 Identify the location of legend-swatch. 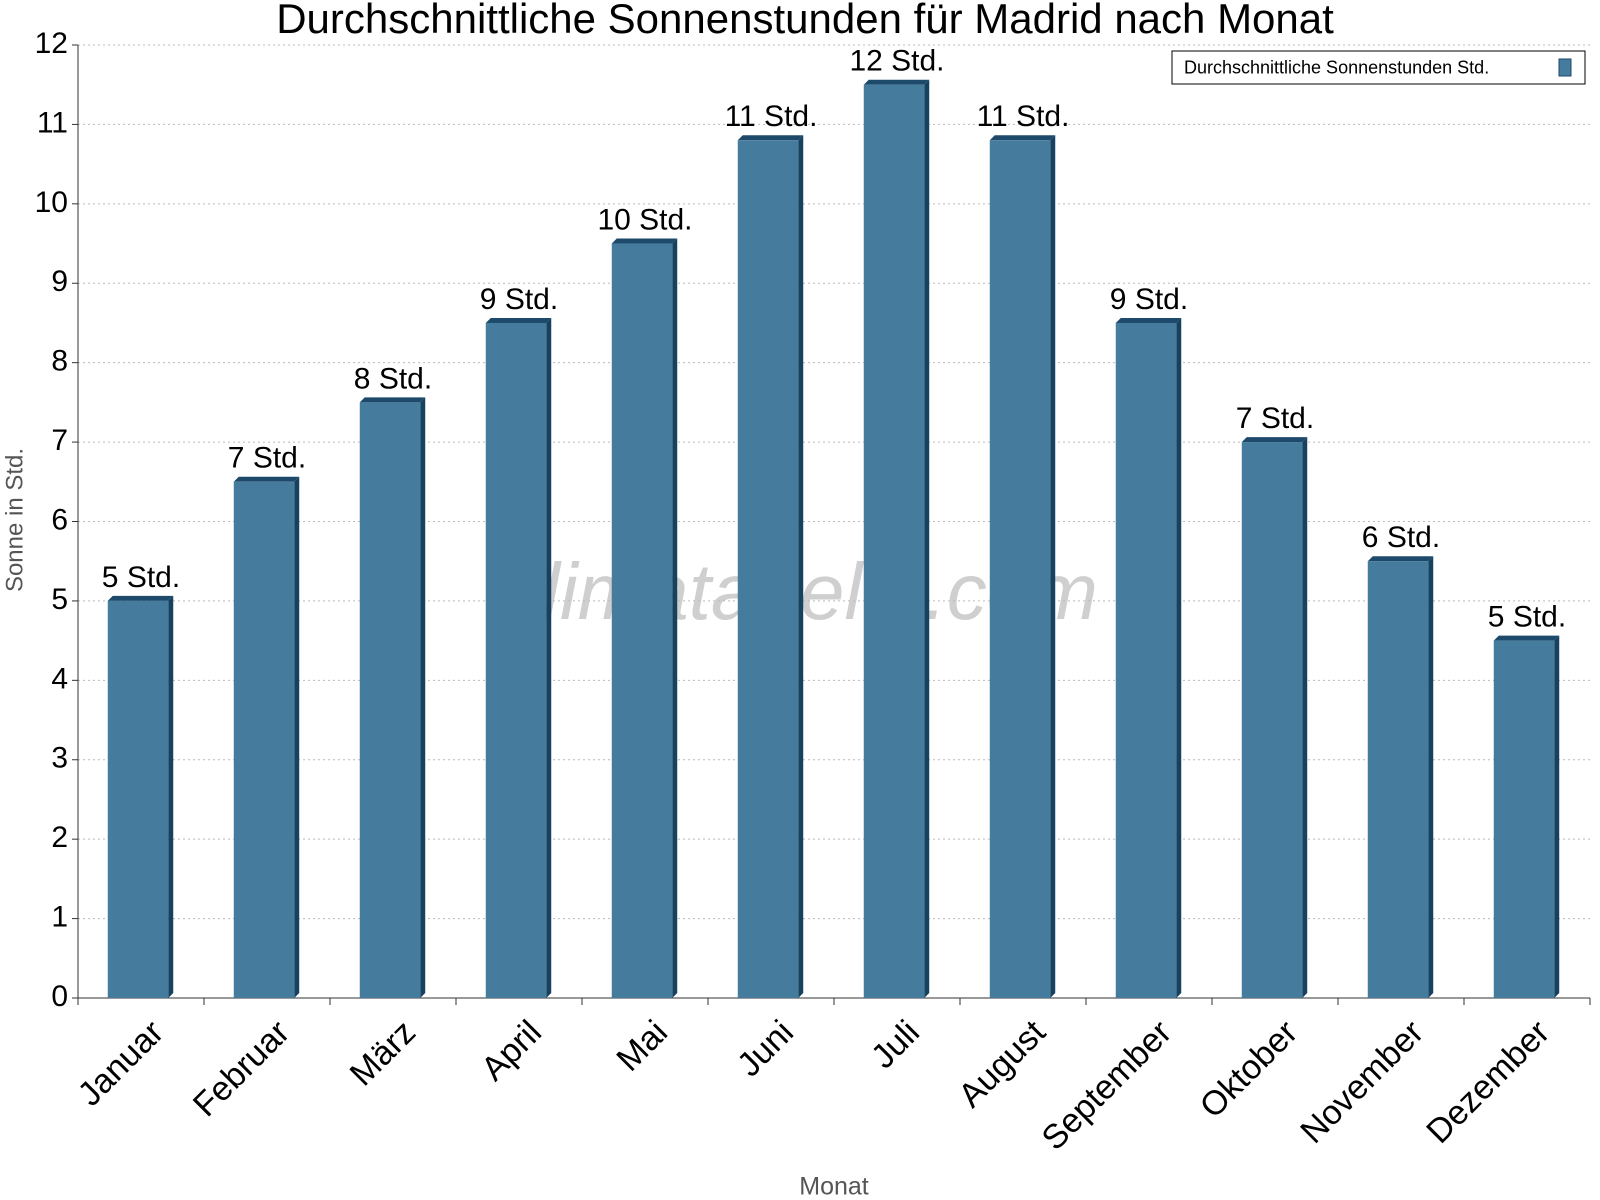
(1565, 67).